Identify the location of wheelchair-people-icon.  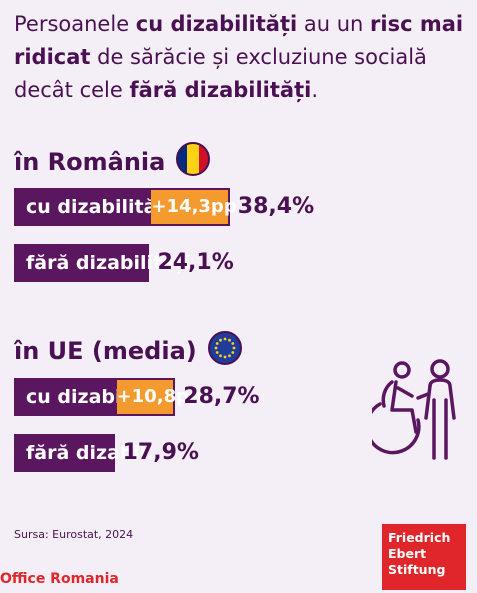
(416, 413).